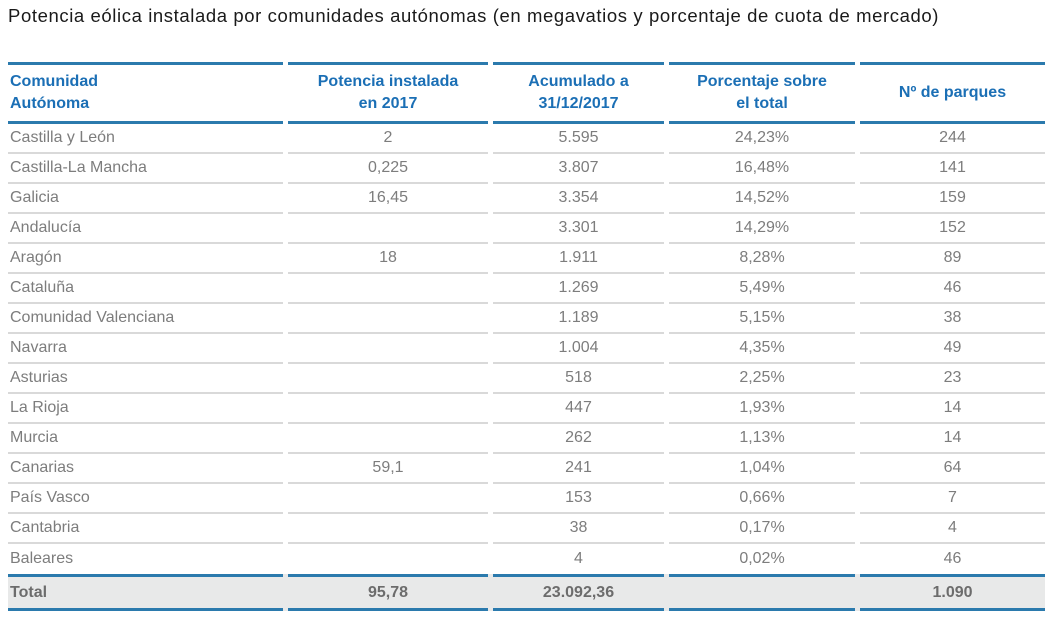 The image size is (1052, 617). I want to click on cell-acumulado: 153, so click(578, 499).